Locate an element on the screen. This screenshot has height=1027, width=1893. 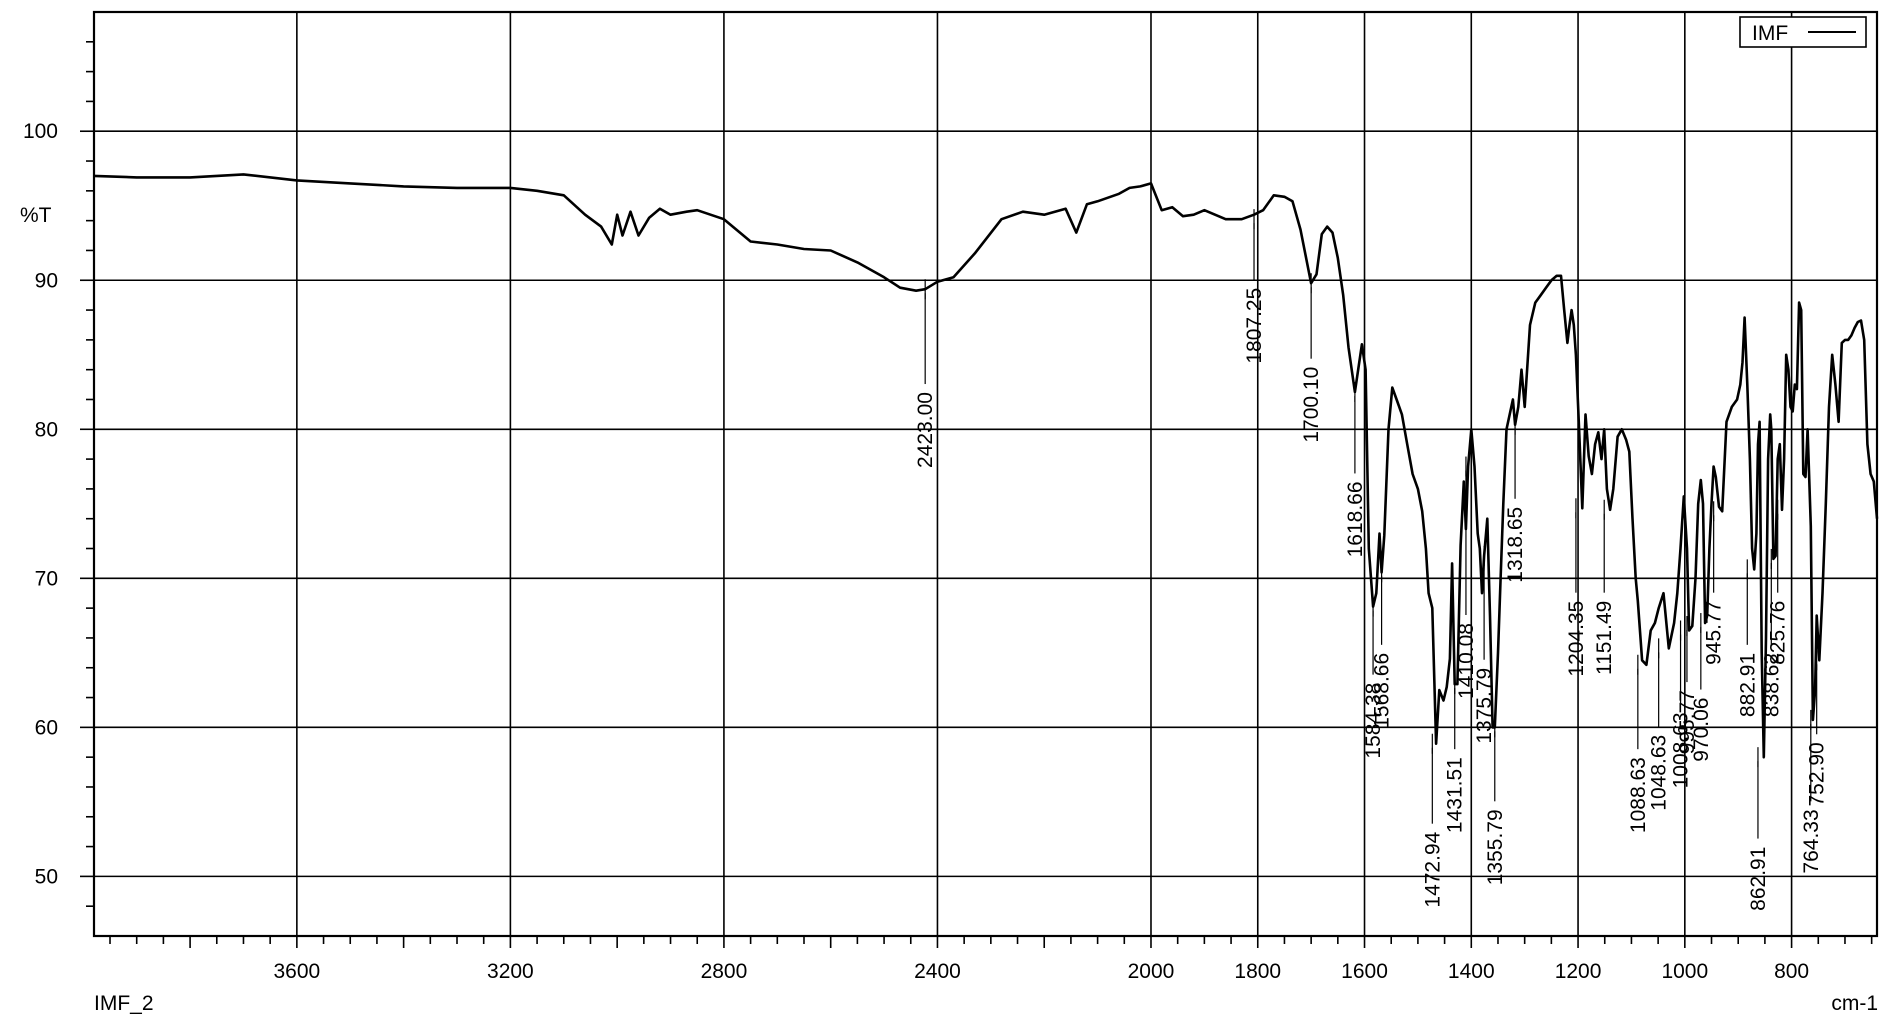
peak-882.91: 882.91 is located at coordinates (1747, 638).